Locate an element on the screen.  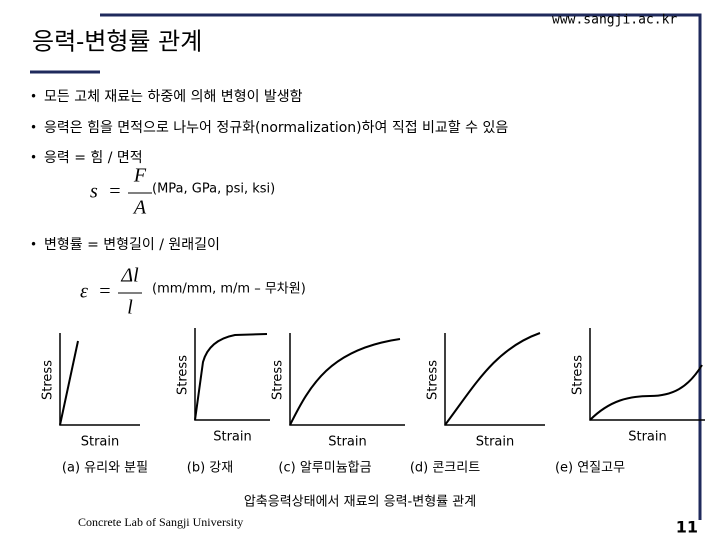
formula-denominator: A is located at coordinates (139, 208).